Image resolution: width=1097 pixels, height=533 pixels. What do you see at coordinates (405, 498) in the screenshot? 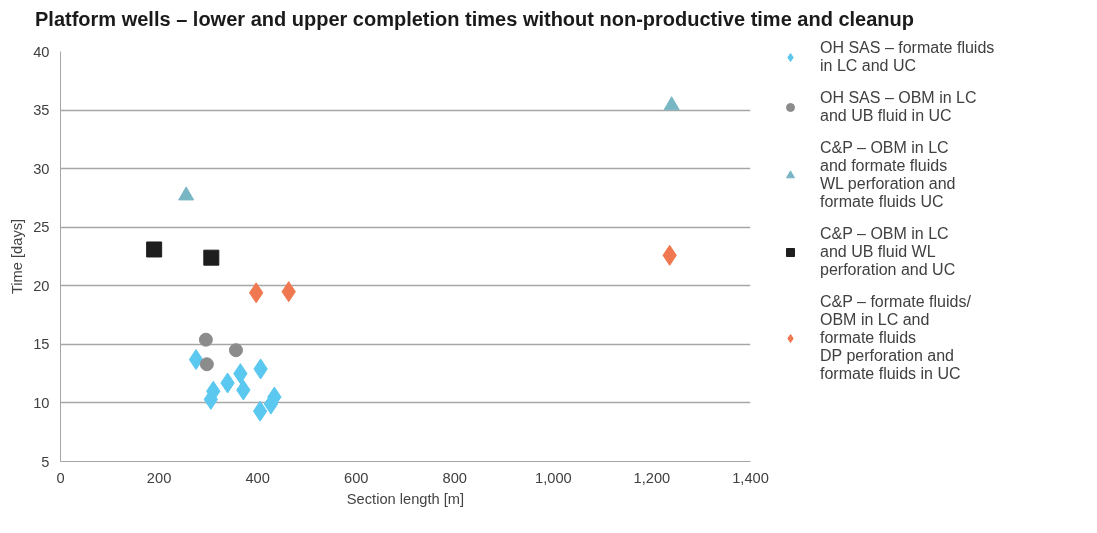
I see `x-axis-title: Section length [m]` at bounding box center [405, 498].